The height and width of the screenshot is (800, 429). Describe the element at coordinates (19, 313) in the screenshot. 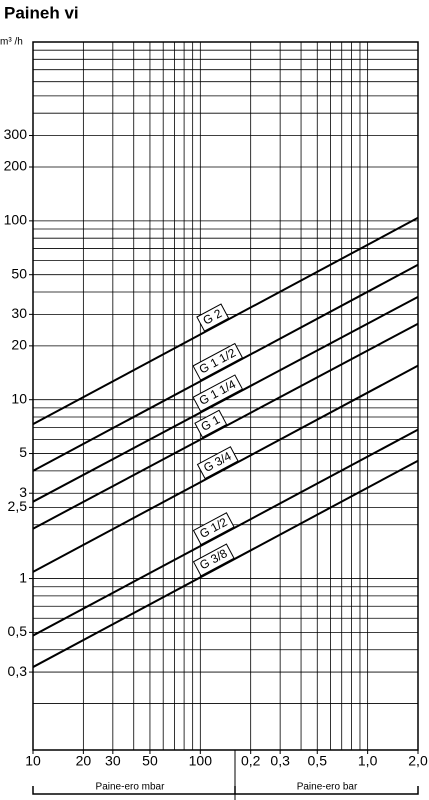

I see `y-tick-label: 30` at that location.